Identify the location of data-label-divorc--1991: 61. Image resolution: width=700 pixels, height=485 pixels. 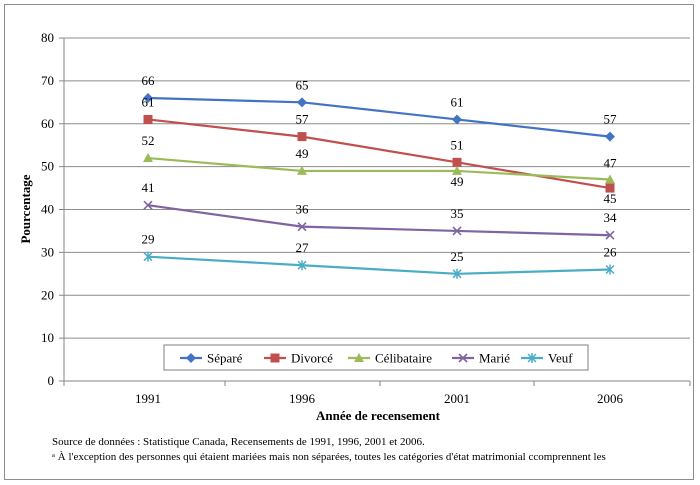
(148, 101).